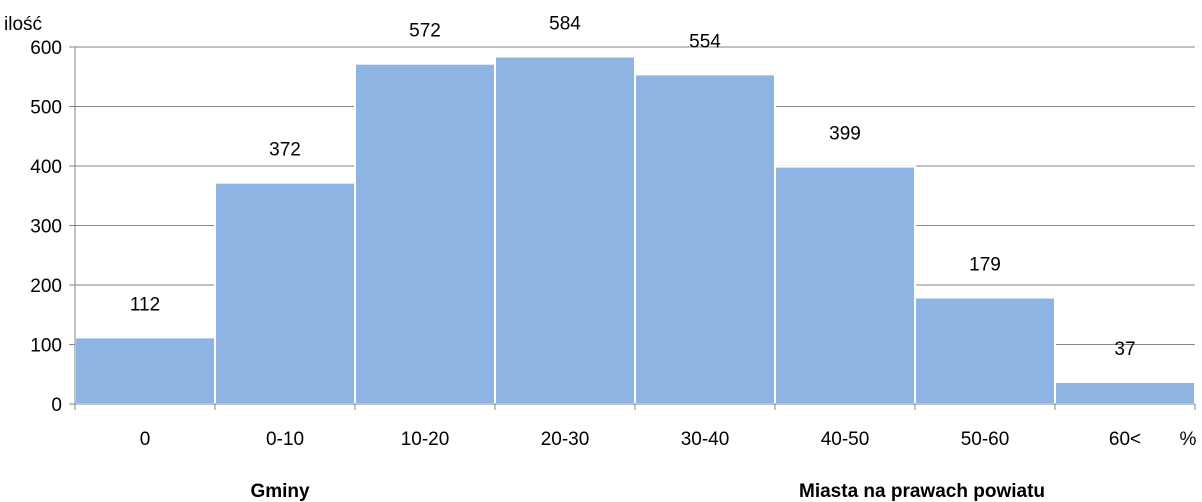  What do you see at coordinates (46, 286) in the screenshot?
I see `y-tick-label: 200` at bounding box center [46, 286].